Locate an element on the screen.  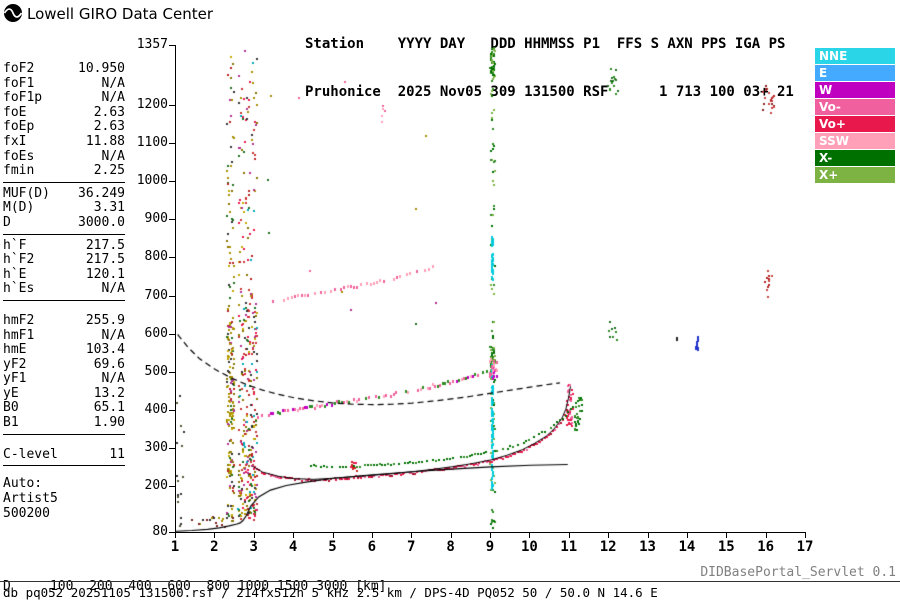
param-value: 13.2 is located at coordinates (109, 393).